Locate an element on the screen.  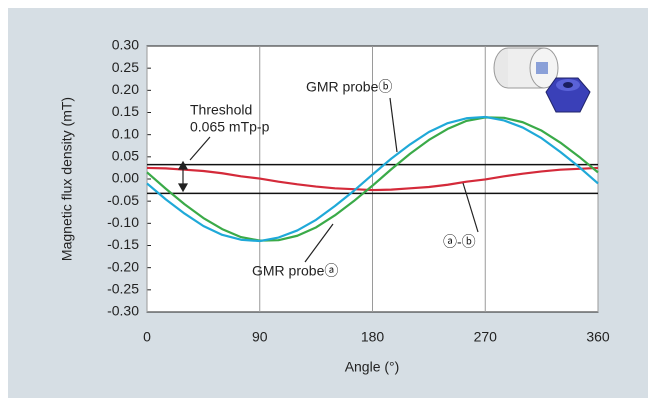
y-tick-label: -0.15 is located at coordinates (123, 244).